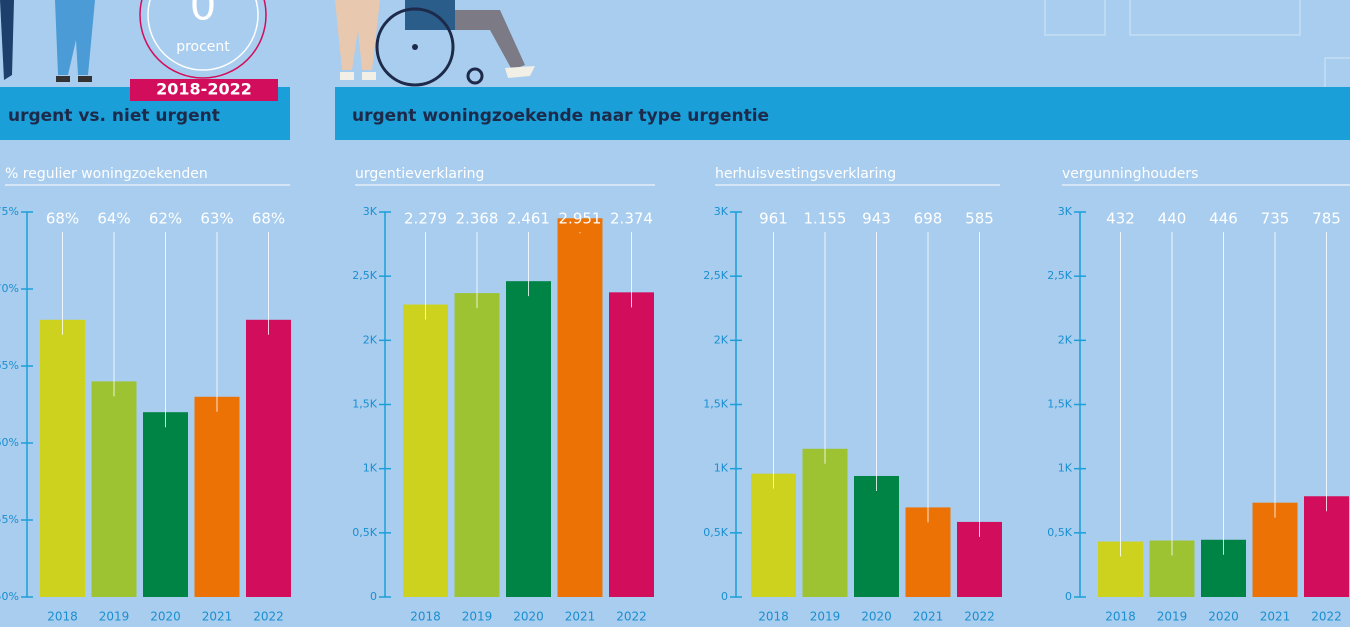 The height and width of the screenshot is (627, 1350). Describe the element at coordinates (528, 219) in the screenshot. I see `value-label: 2.461` at that location.